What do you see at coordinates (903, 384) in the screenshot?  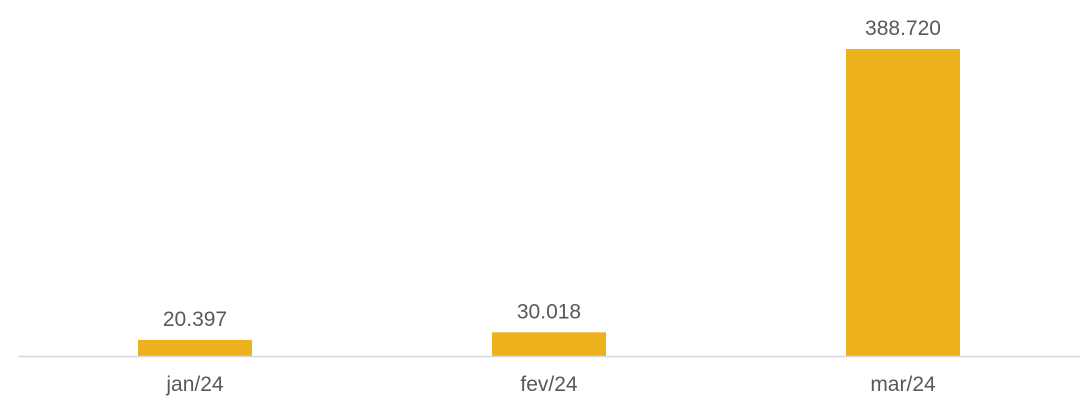 I see `x-tick-label-mar-24: mar/24` at bounding box center [903, 384].